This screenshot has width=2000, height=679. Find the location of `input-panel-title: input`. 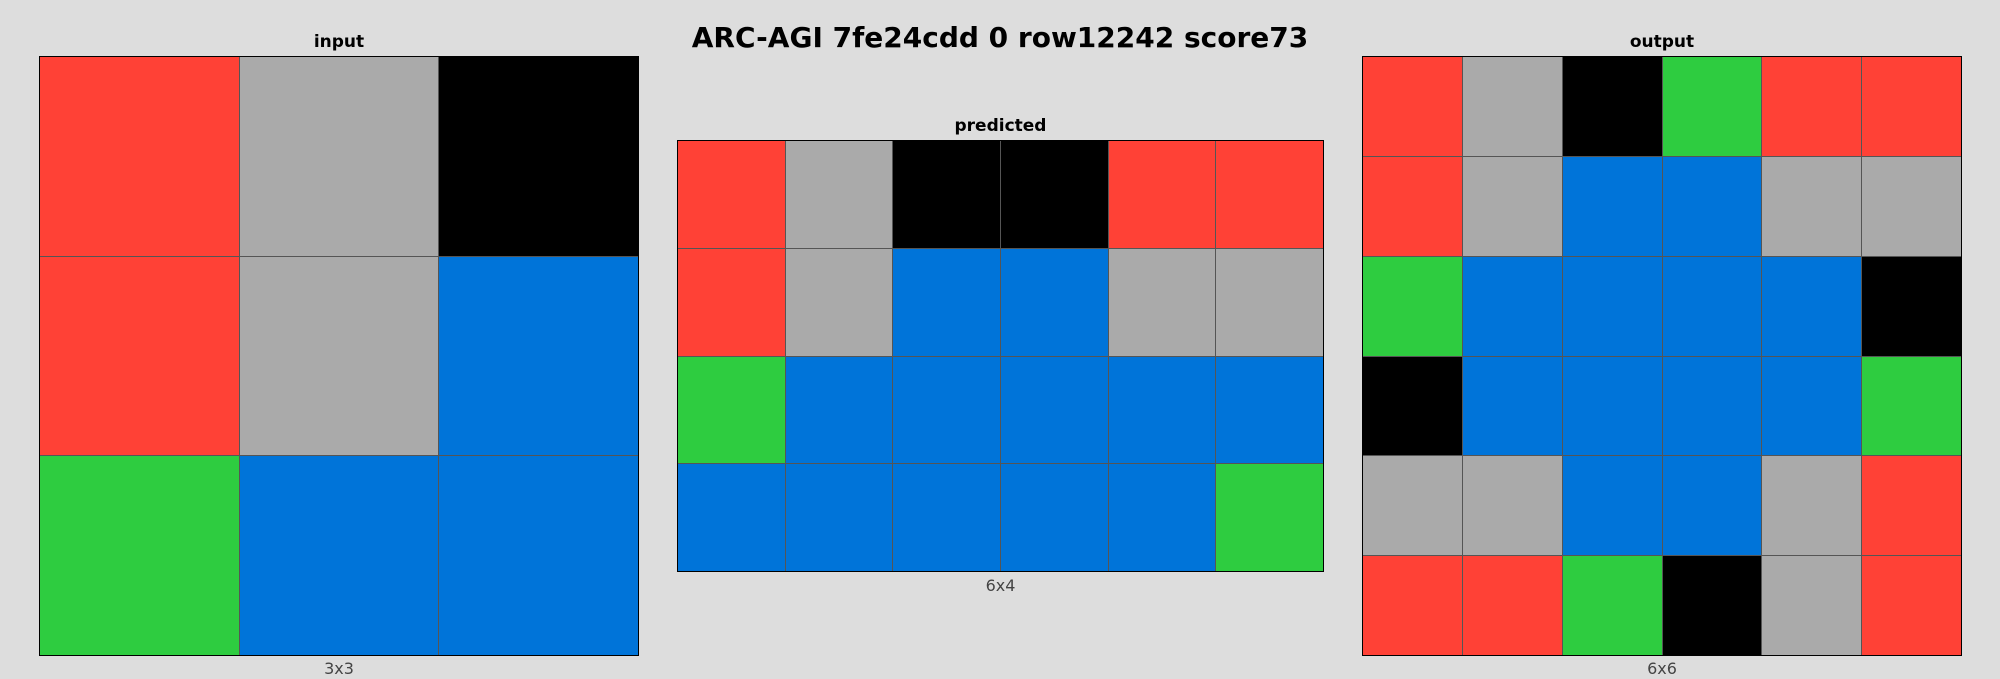

input-panel-title: input is located at coordinates (339, 42).